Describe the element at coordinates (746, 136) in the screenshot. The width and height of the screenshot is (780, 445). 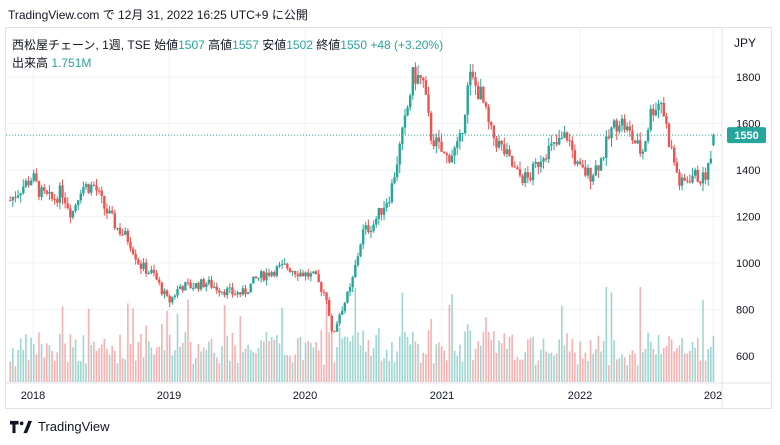
I see `last-price-label: 1550` at that location.